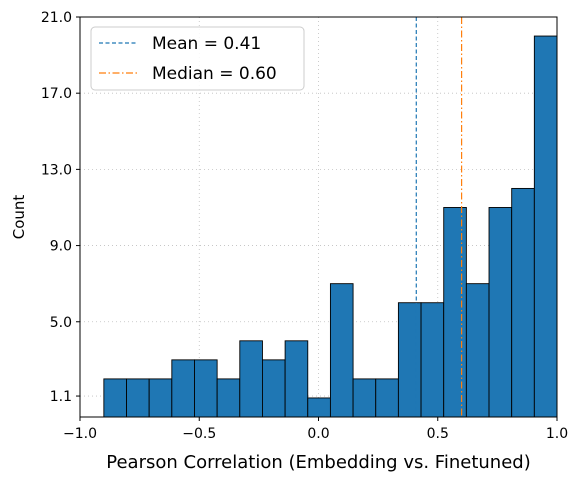  I want to click on legend-box, so click(197, 58).